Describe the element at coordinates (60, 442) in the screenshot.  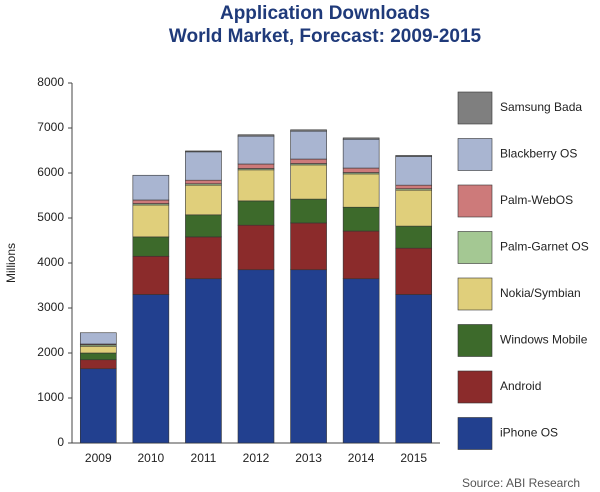
I see `y-tick-label: 0` at that location.